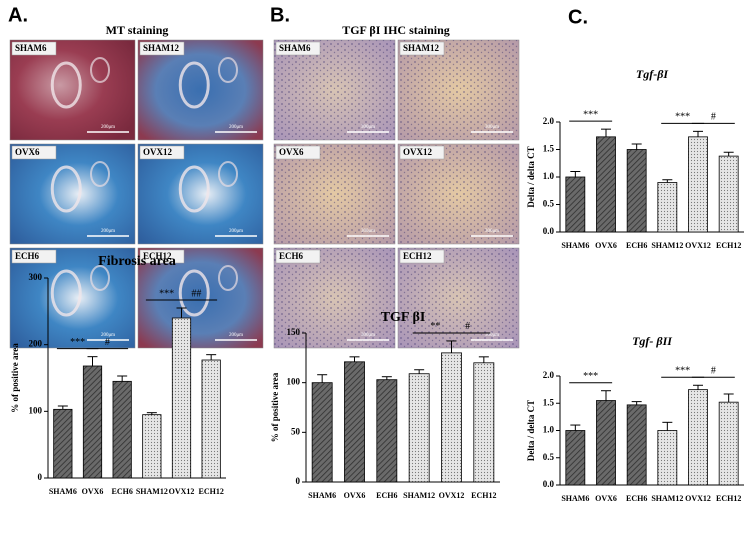  Describe the element at coordinates (403, 317) in the screenshot. I see `chart-title: TGF βI` at that location.